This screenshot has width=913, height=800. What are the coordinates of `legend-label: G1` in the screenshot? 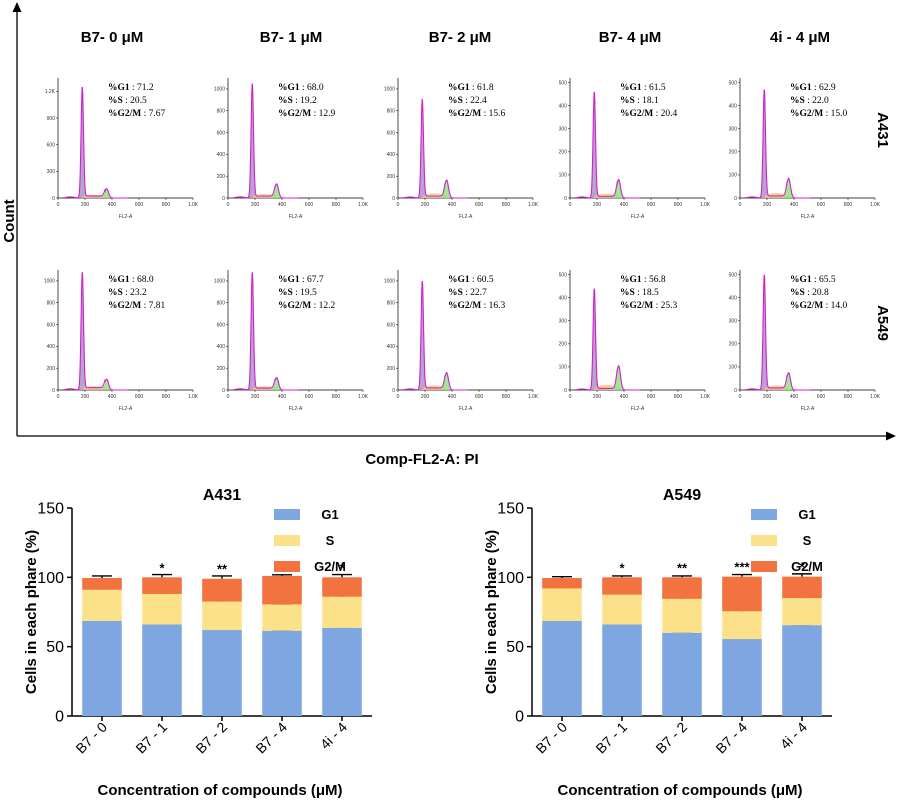 It's located at (806, 514).